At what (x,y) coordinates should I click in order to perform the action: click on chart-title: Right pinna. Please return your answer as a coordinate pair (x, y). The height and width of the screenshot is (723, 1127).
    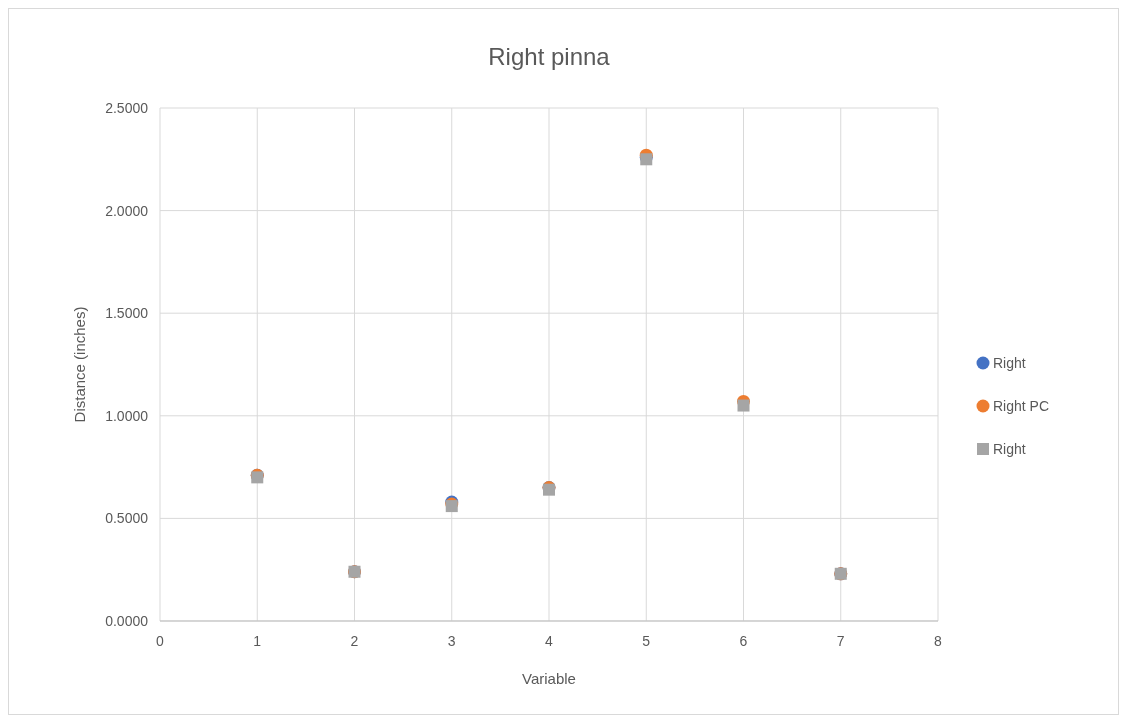
    Looking at the image, I should click on (549, 56).